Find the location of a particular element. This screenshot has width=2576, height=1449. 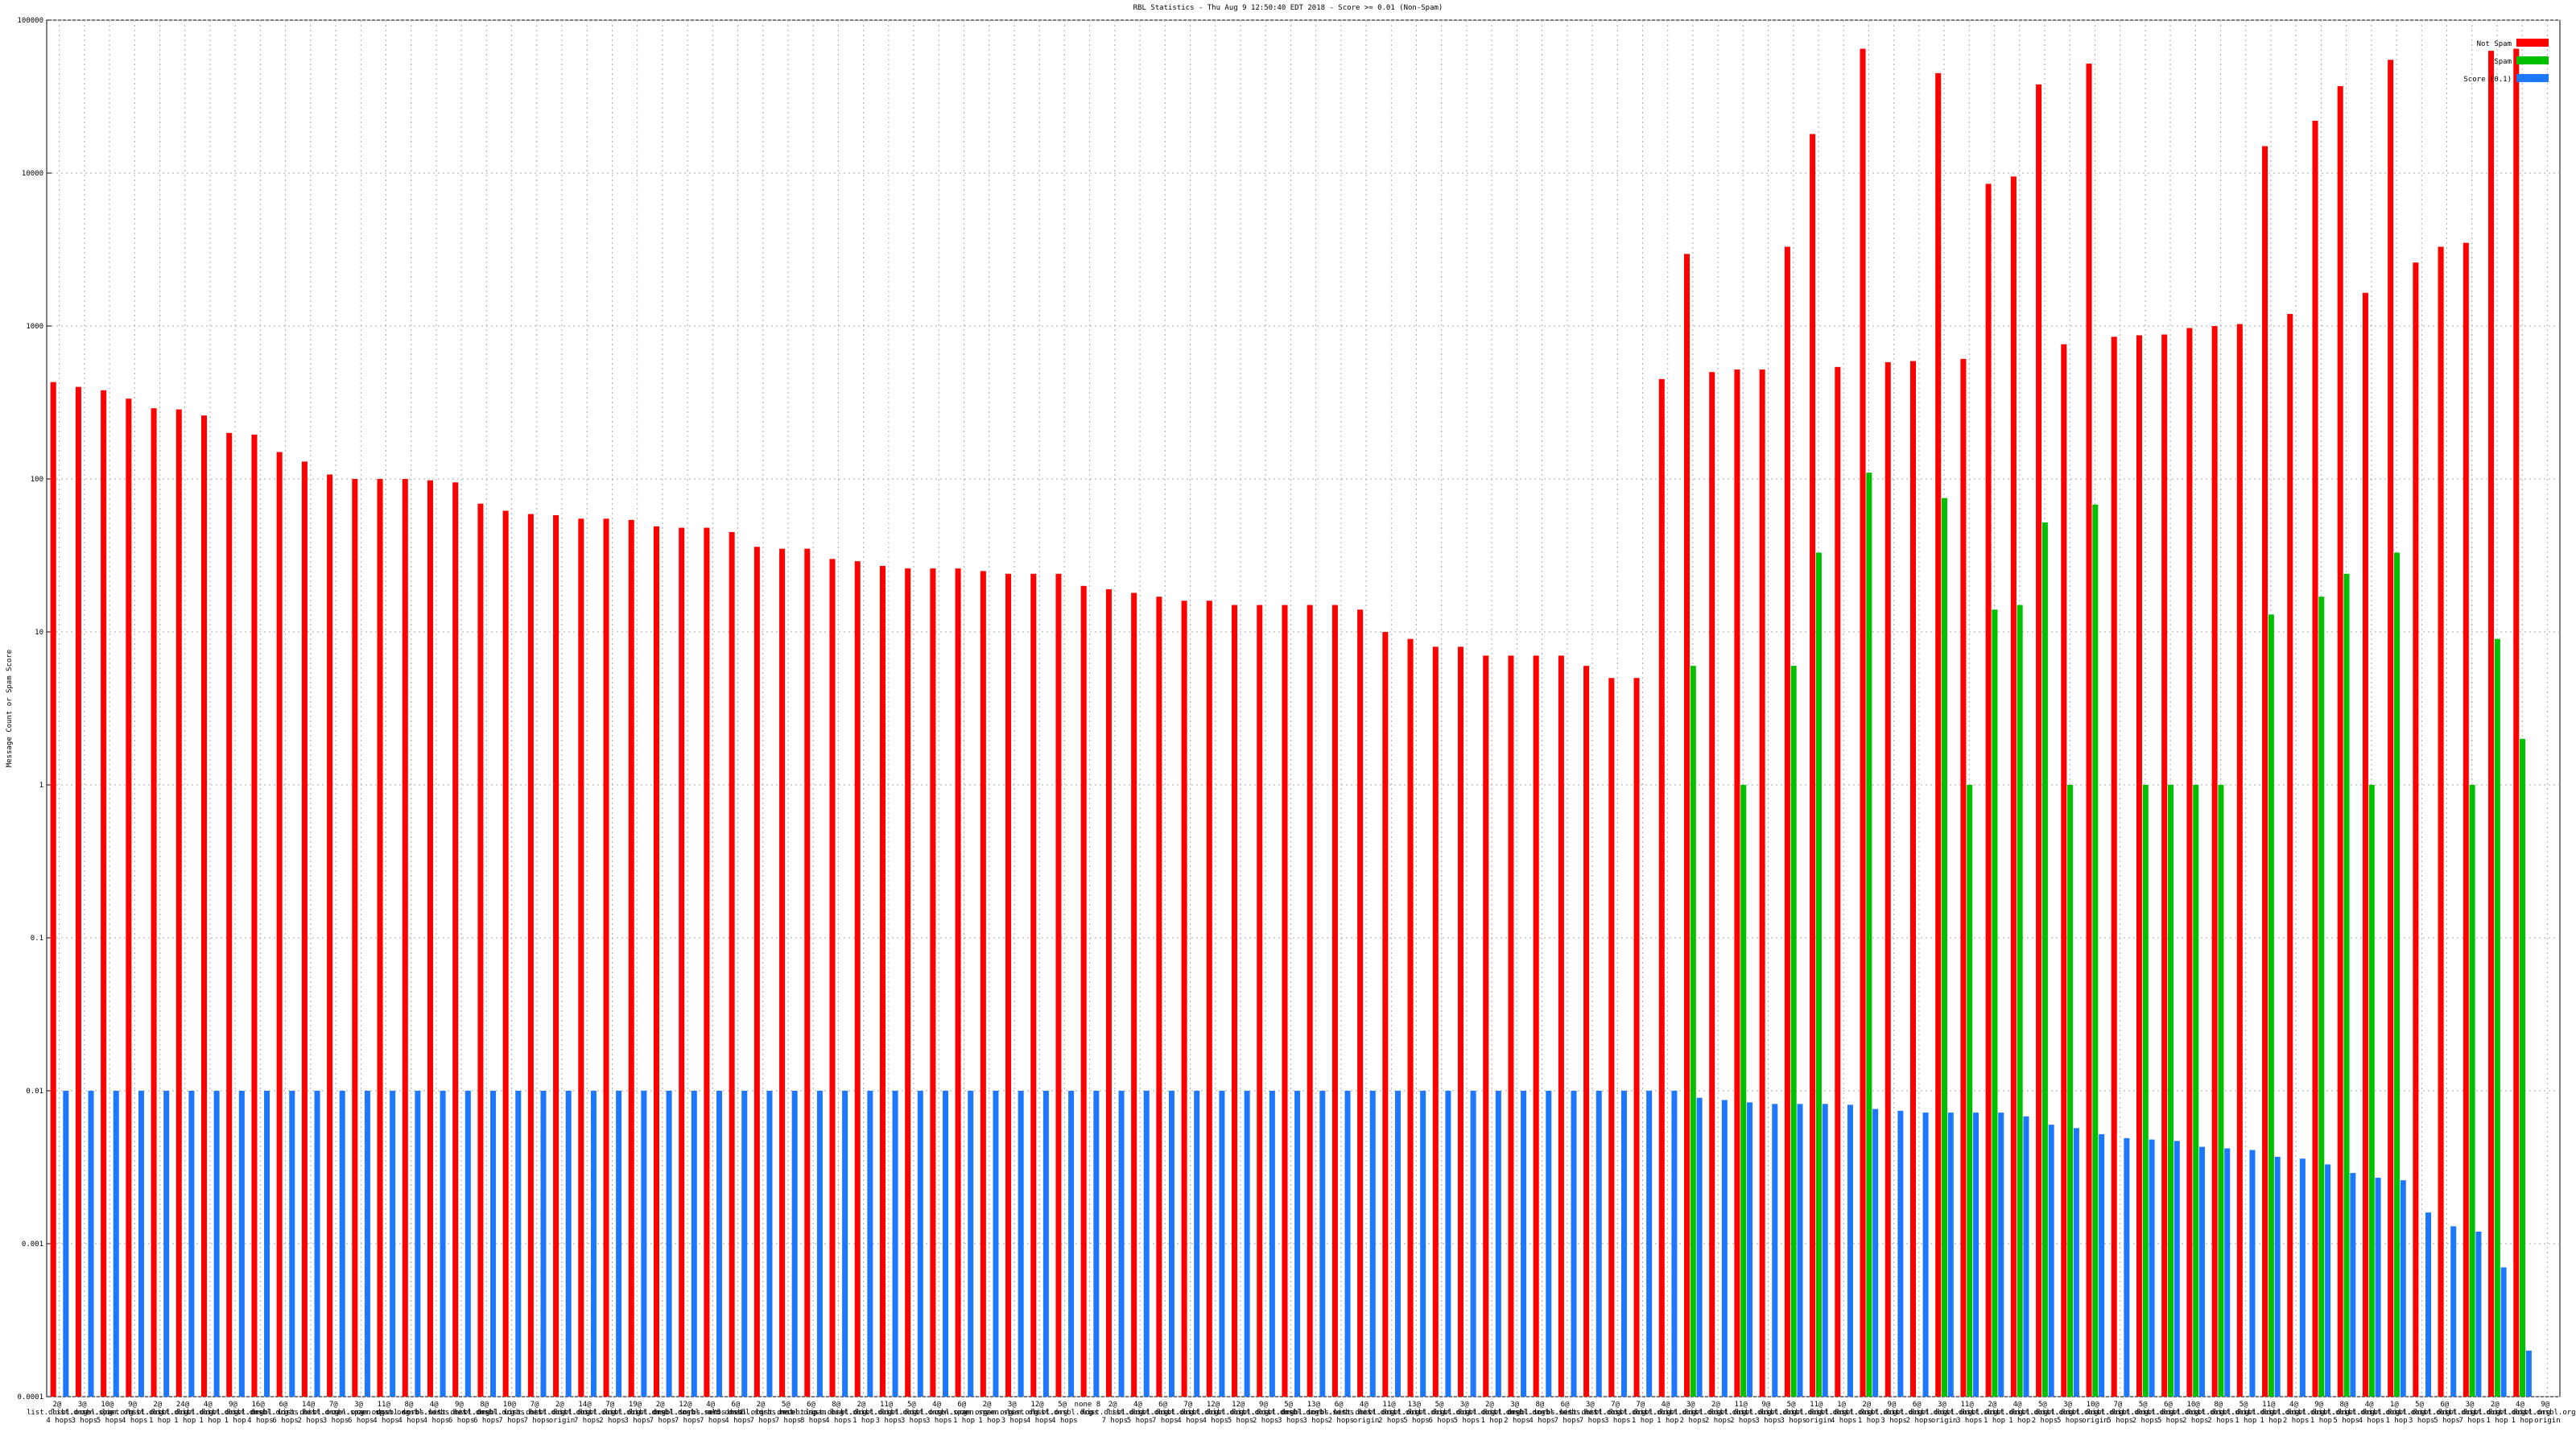

x-tick-label: 6@ zen.spam.org 1 hop is located at coordinates (964, 1413).